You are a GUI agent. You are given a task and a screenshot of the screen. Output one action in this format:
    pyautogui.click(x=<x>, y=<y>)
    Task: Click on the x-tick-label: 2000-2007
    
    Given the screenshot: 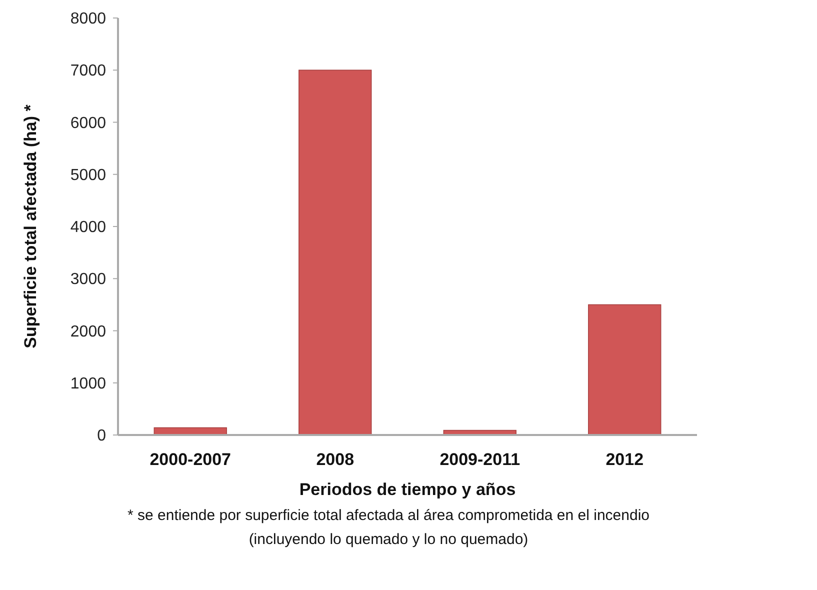 What is the action you would take?
    pyautogui.click(x=191, y=459)
    